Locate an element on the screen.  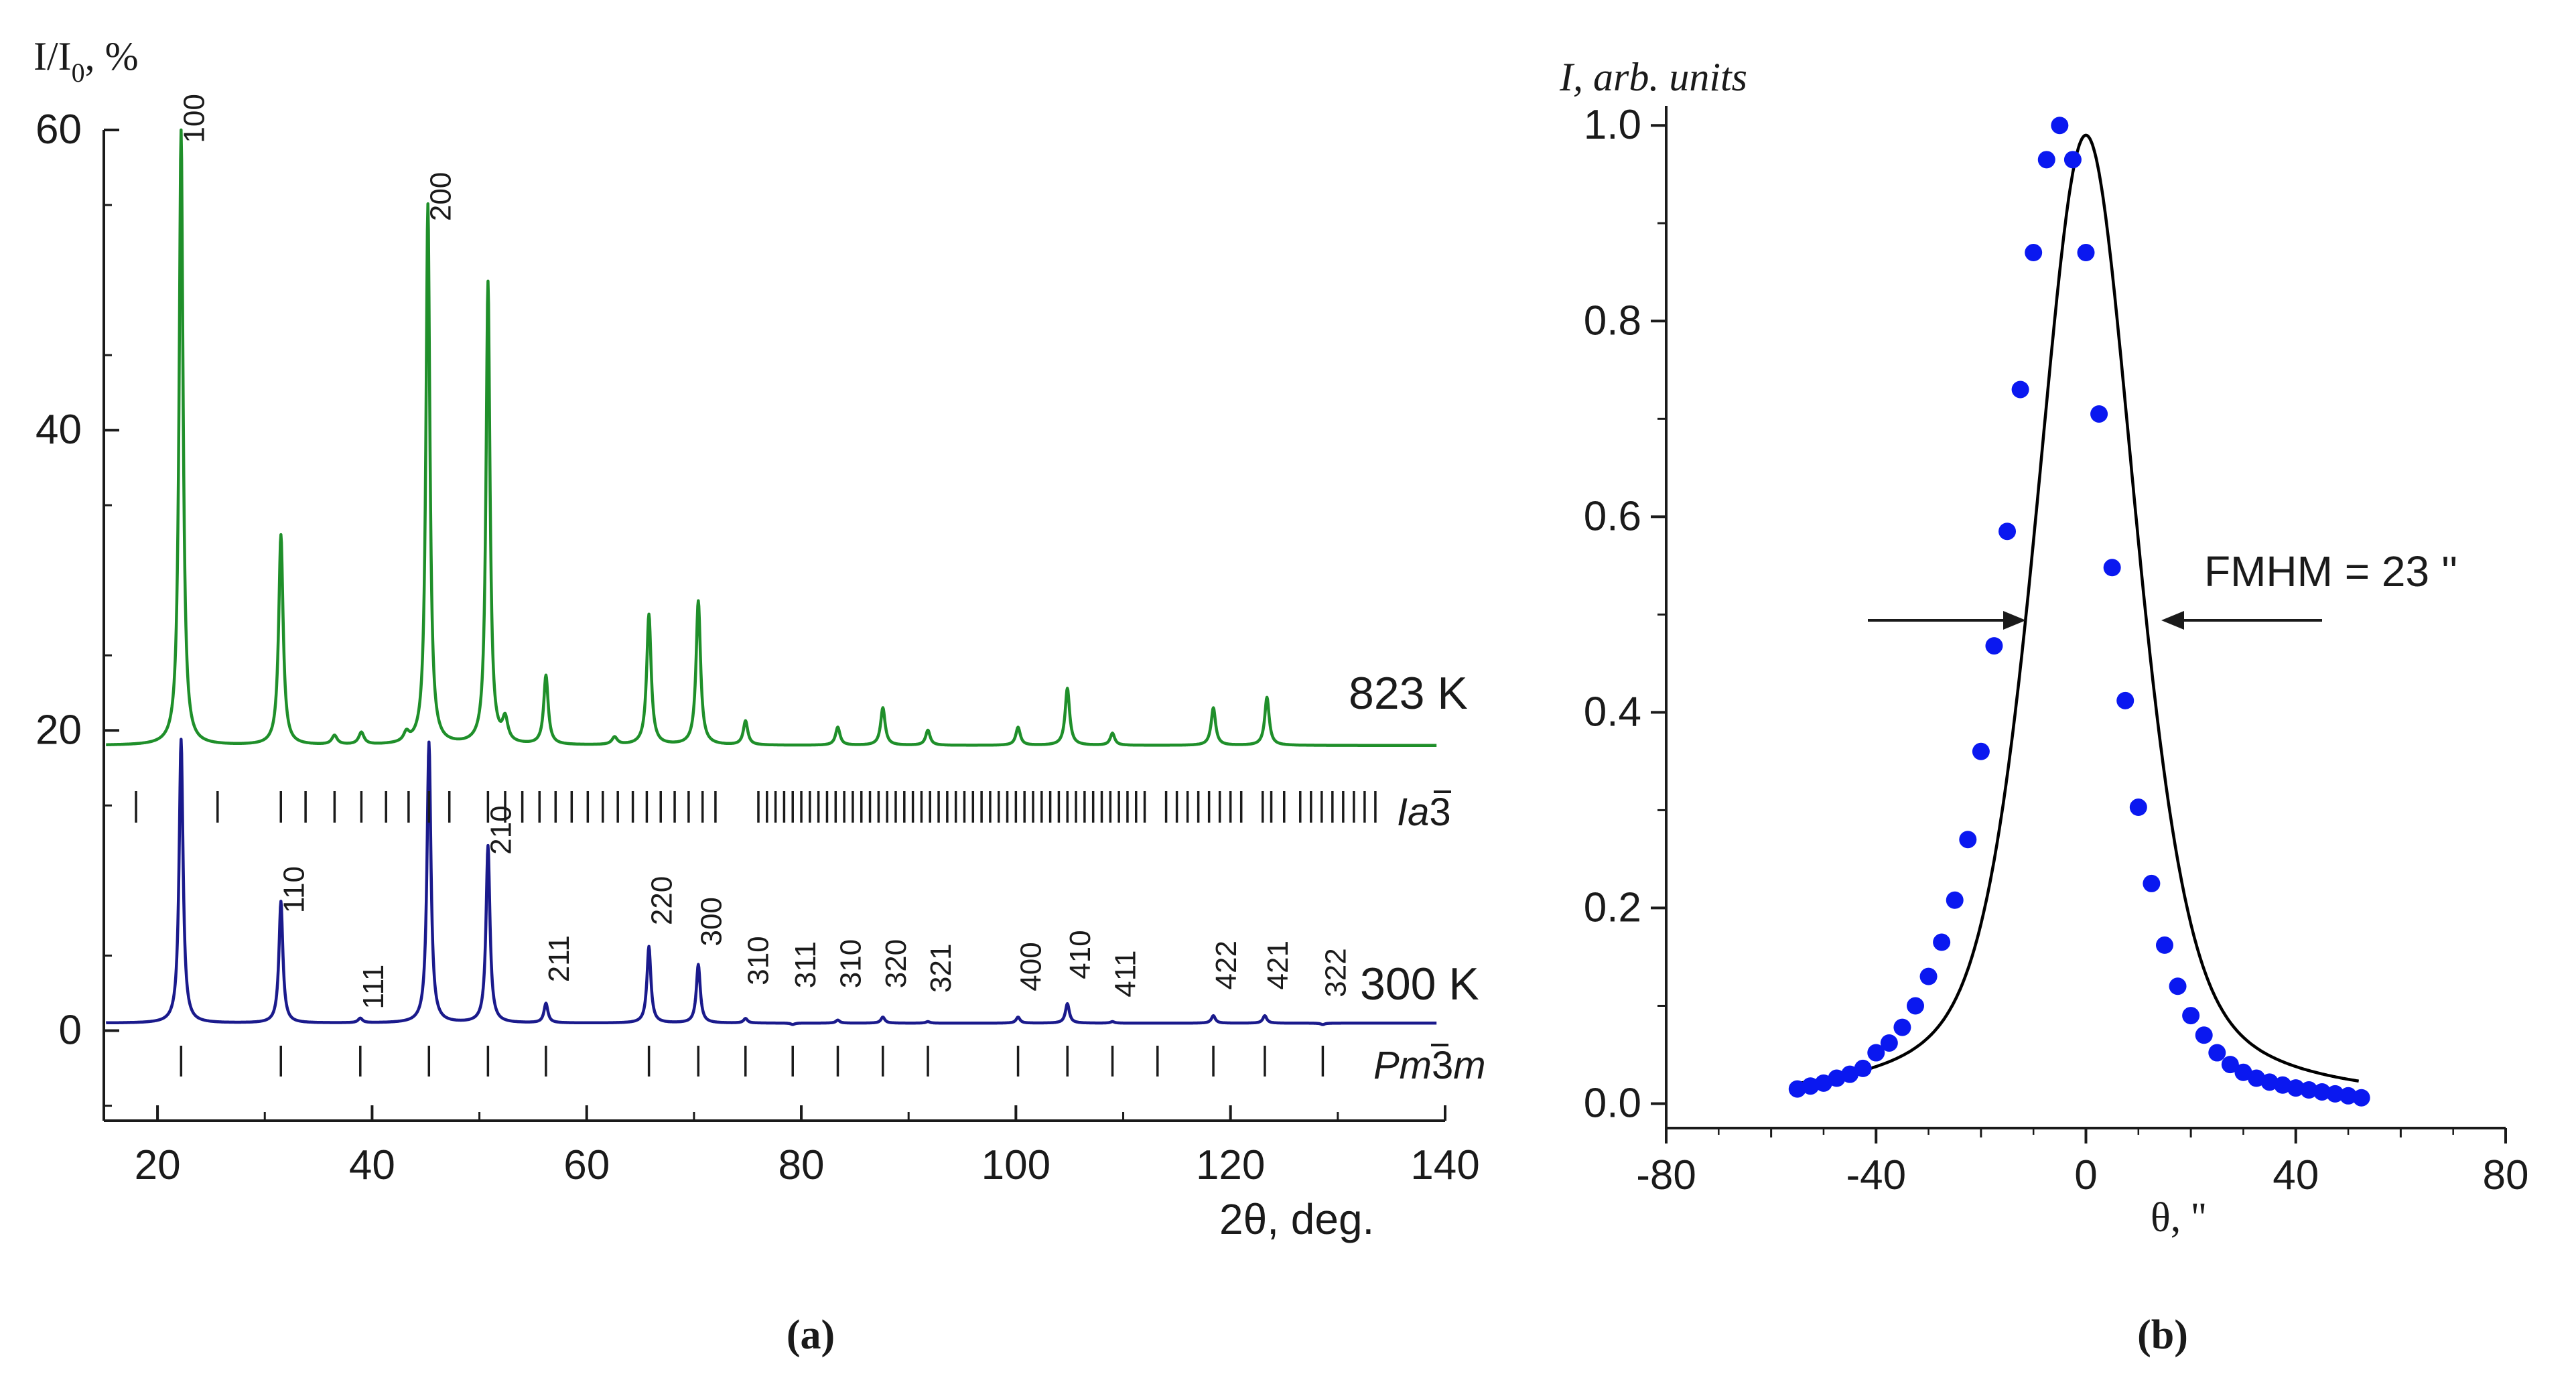
panel-a-y-axis-label: I/I0, % is located at coordinates (86, 61).